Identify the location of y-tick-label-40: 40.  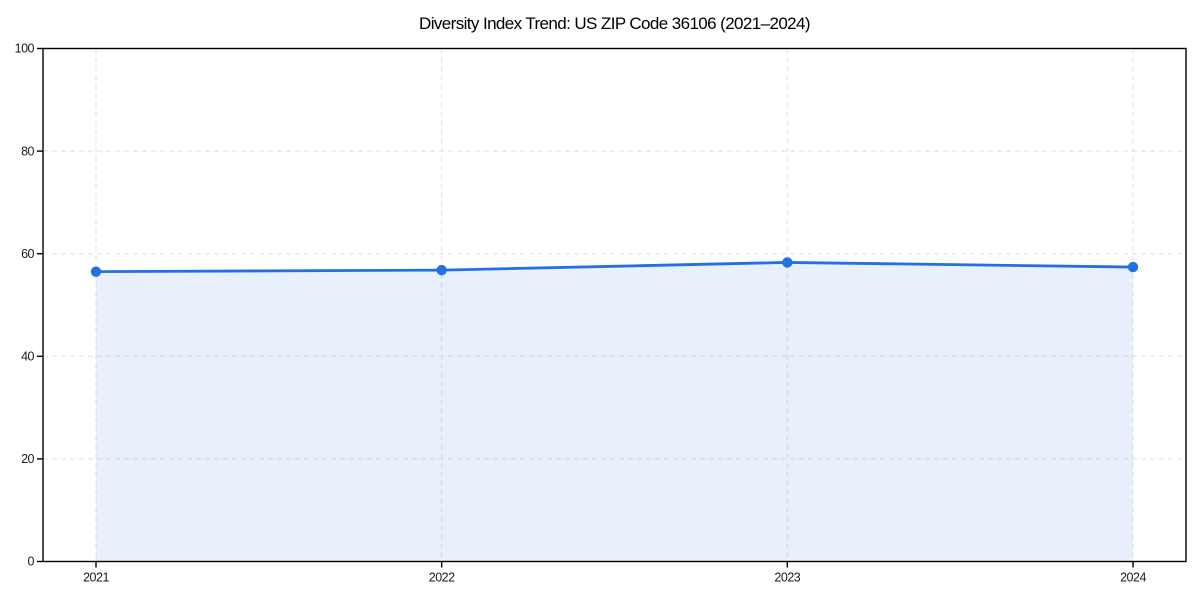
(27, 357).